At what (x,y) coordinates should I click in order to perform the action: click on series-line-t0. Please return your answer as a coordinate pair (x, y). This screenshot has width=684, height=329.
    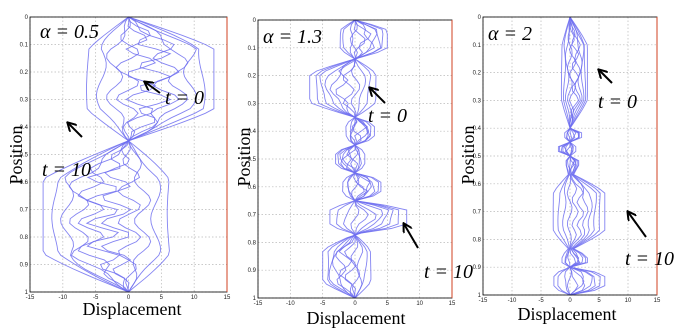
    Looking at the image, I should click on (358, 159).